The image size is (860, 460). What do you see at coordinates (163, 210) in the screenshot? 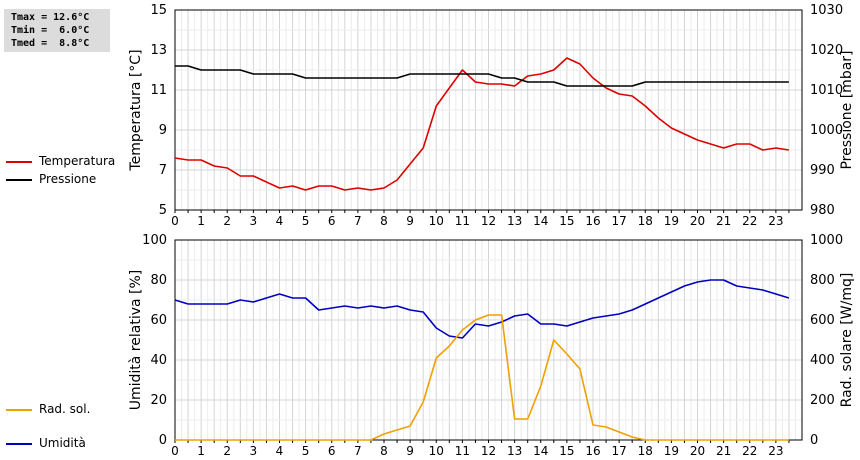
I see `y-tick-label-left: 5` at bounding box center [163, 210].